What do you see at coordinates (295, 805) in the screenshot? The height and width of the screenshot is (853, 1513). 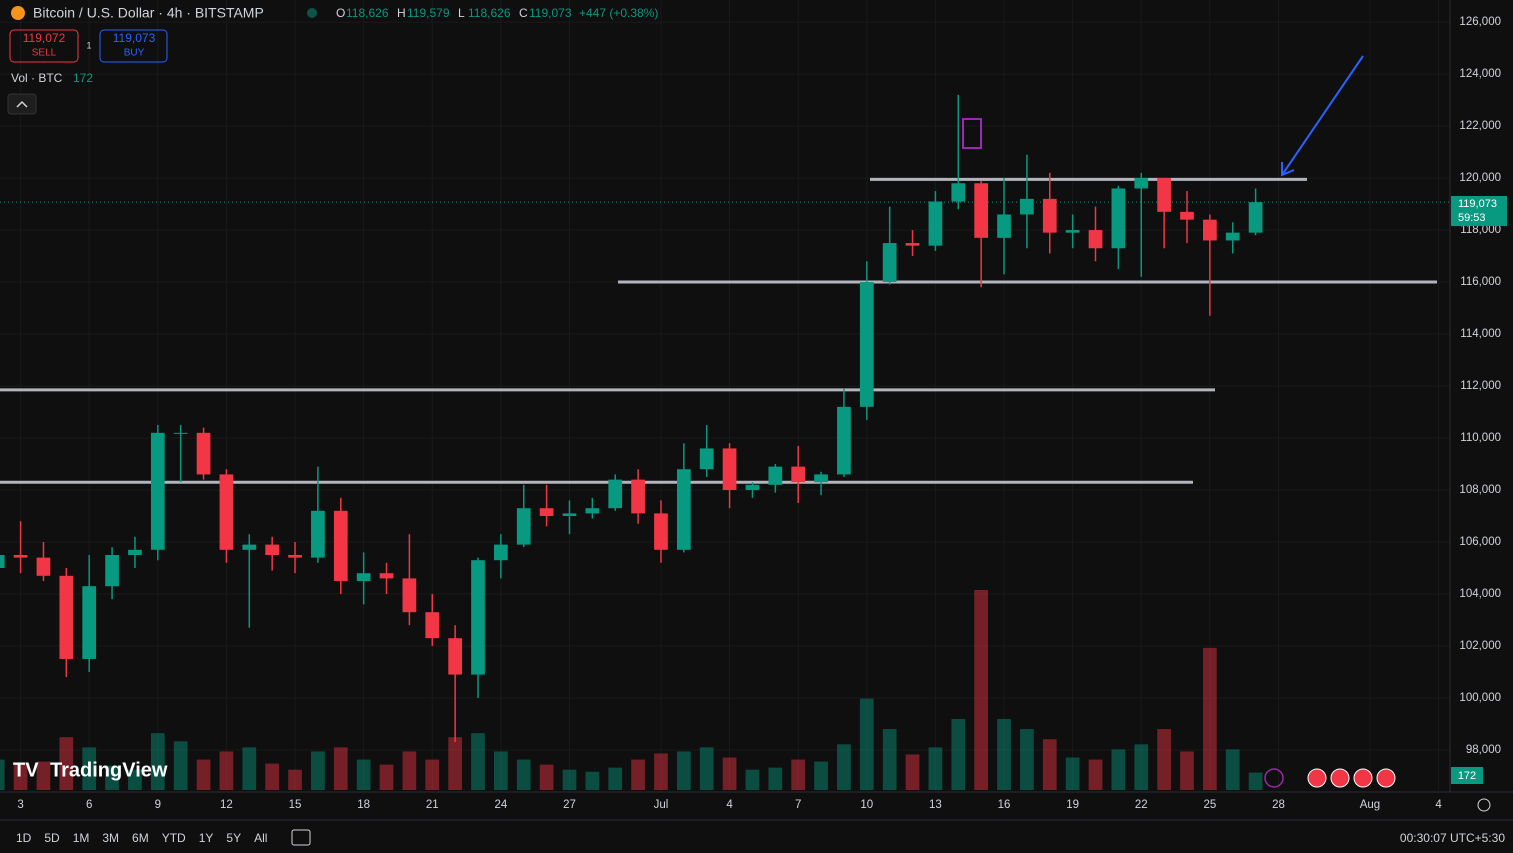 I see `x-tick-label: 15` at bounding box center [295, 805].